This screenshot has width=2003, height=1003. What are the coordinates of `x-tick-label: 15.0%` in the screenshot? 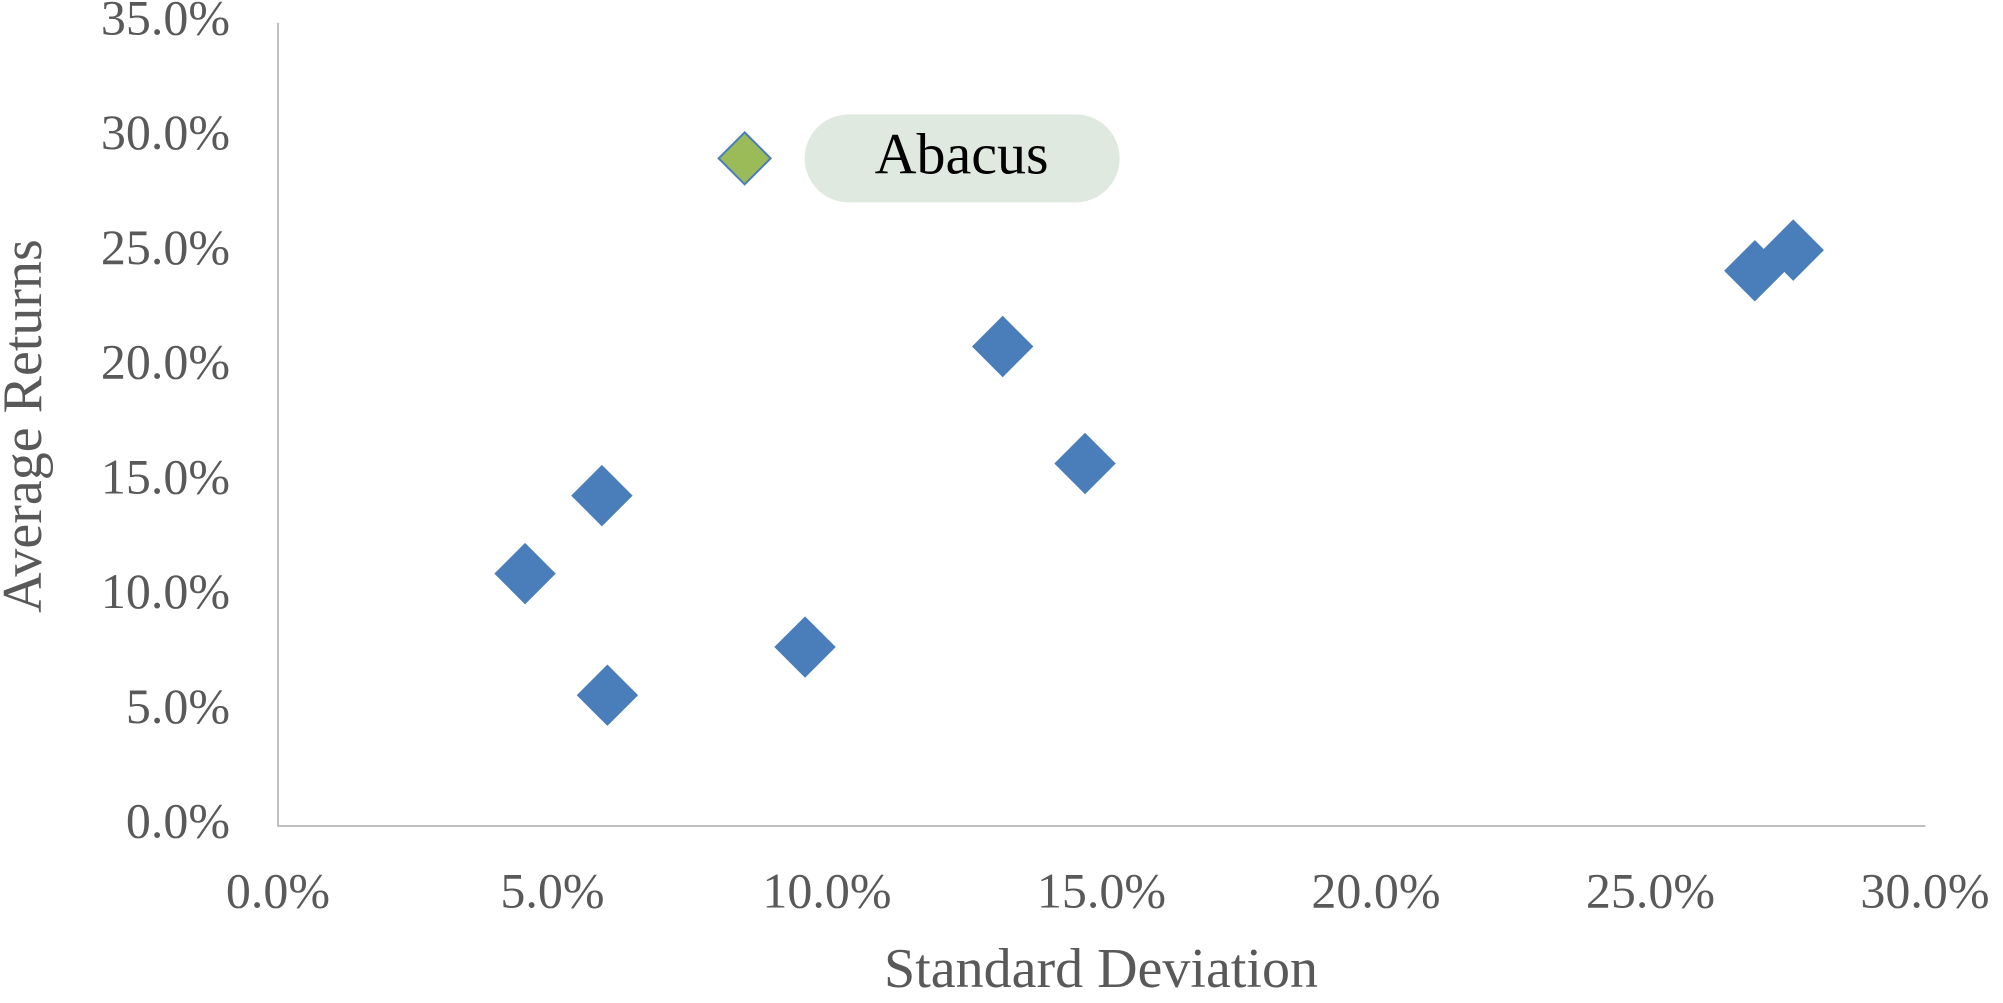 It's located at (1101, 890).